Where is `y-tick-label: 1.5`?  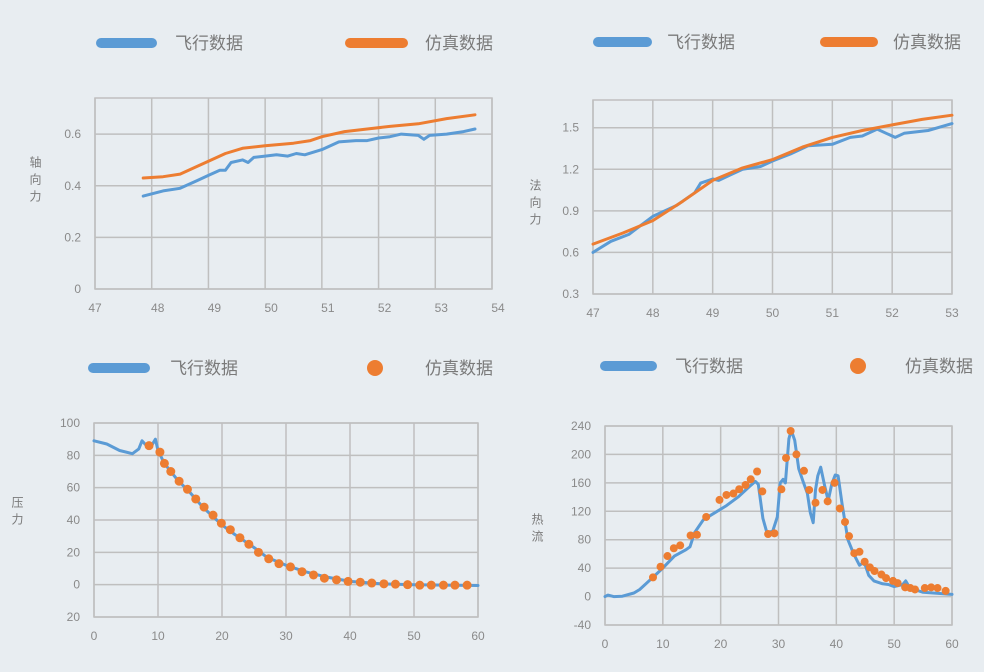
y-tick-label: 1.5 is located at coordinates (570, 128).